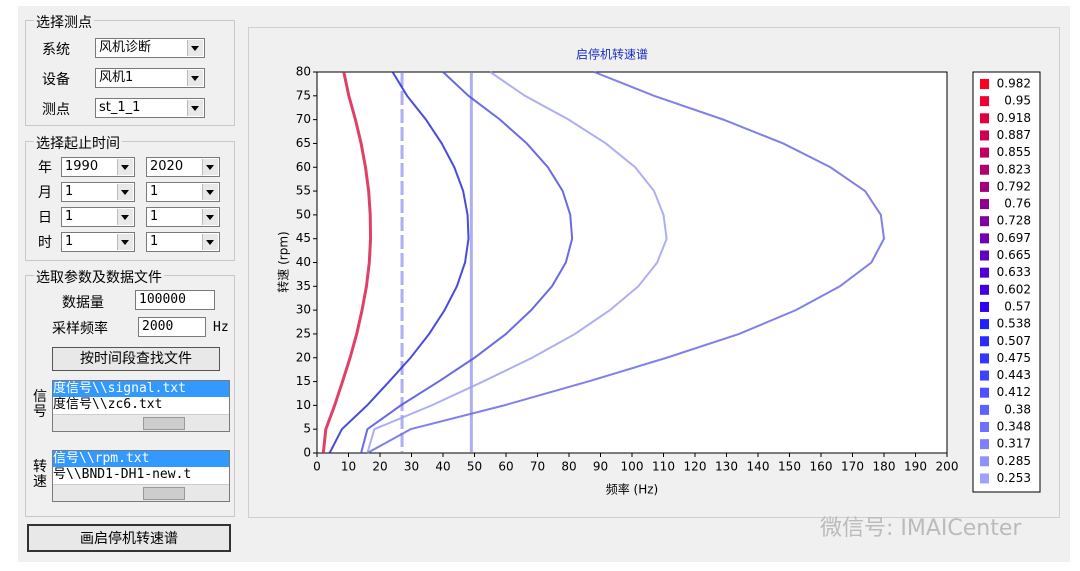 The width and height of the screenshot is (1080, 571). What do you see at coordinates (1014, 289) in the screenshot?
I see `colorbar-label: 0.602` at bounding box center [1014, 289].